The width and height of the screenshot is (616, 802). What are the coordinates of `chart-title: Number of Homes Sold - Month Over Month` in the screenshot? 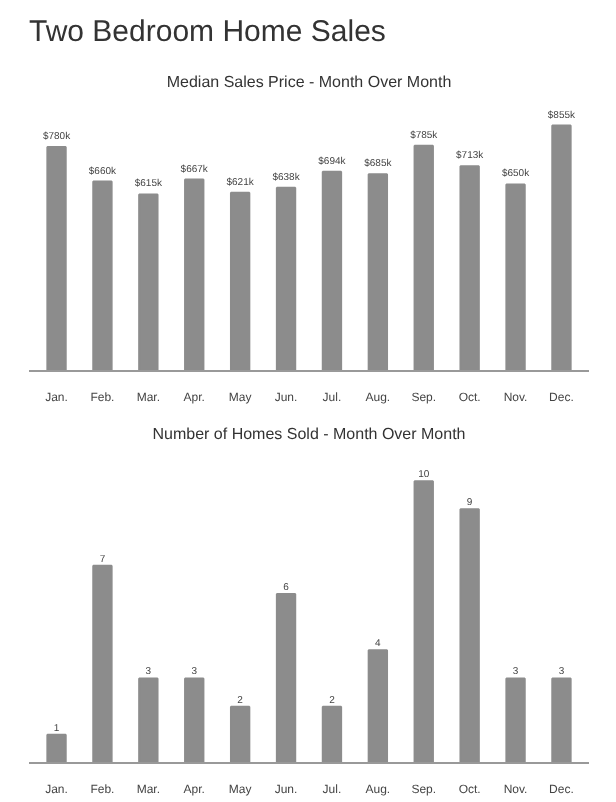 It's located at (309, 434).